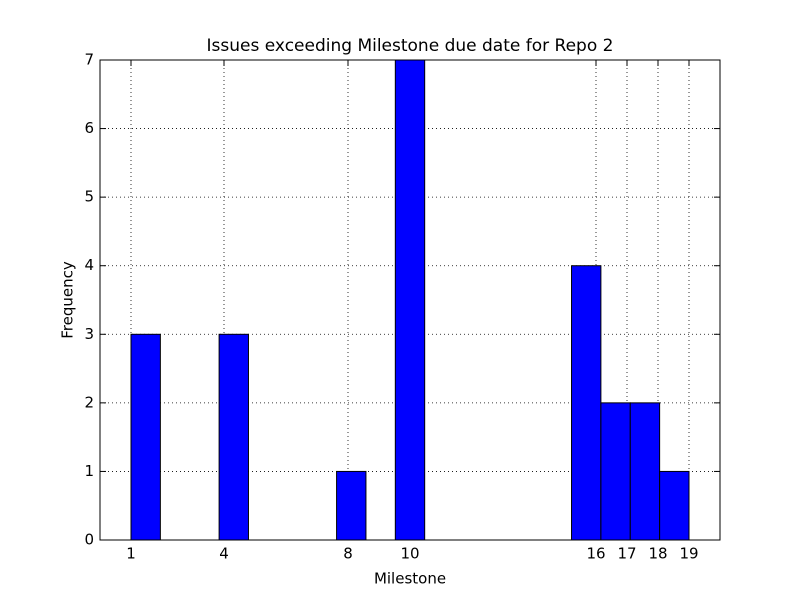 The image size is (800, 600). I want to click on y-tick-label: 6, so click(89, 128).